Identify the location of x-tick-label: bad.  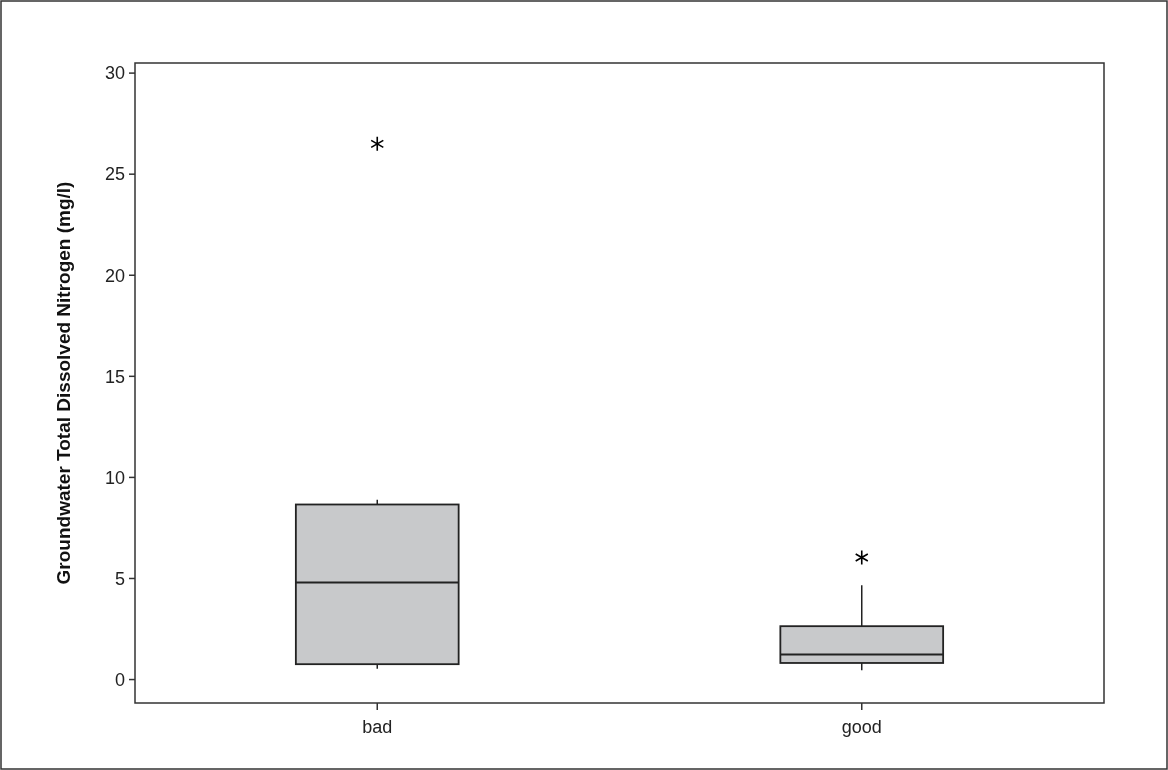
(377, 727).